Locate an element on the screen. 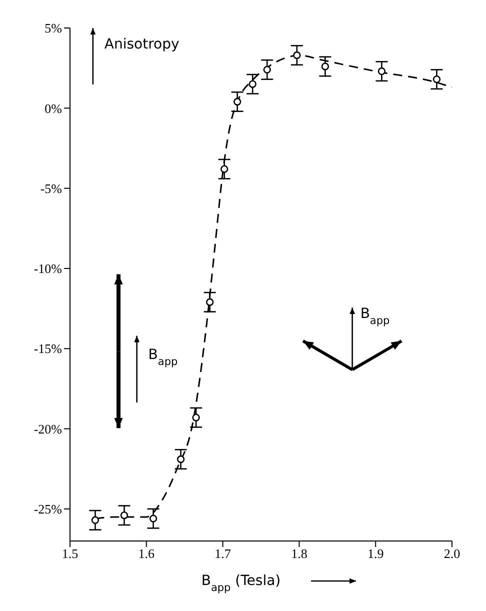 The height and width of the screenshot is (611, 486). x-tick-label: 1.6 is located at coordinates (147, 554).